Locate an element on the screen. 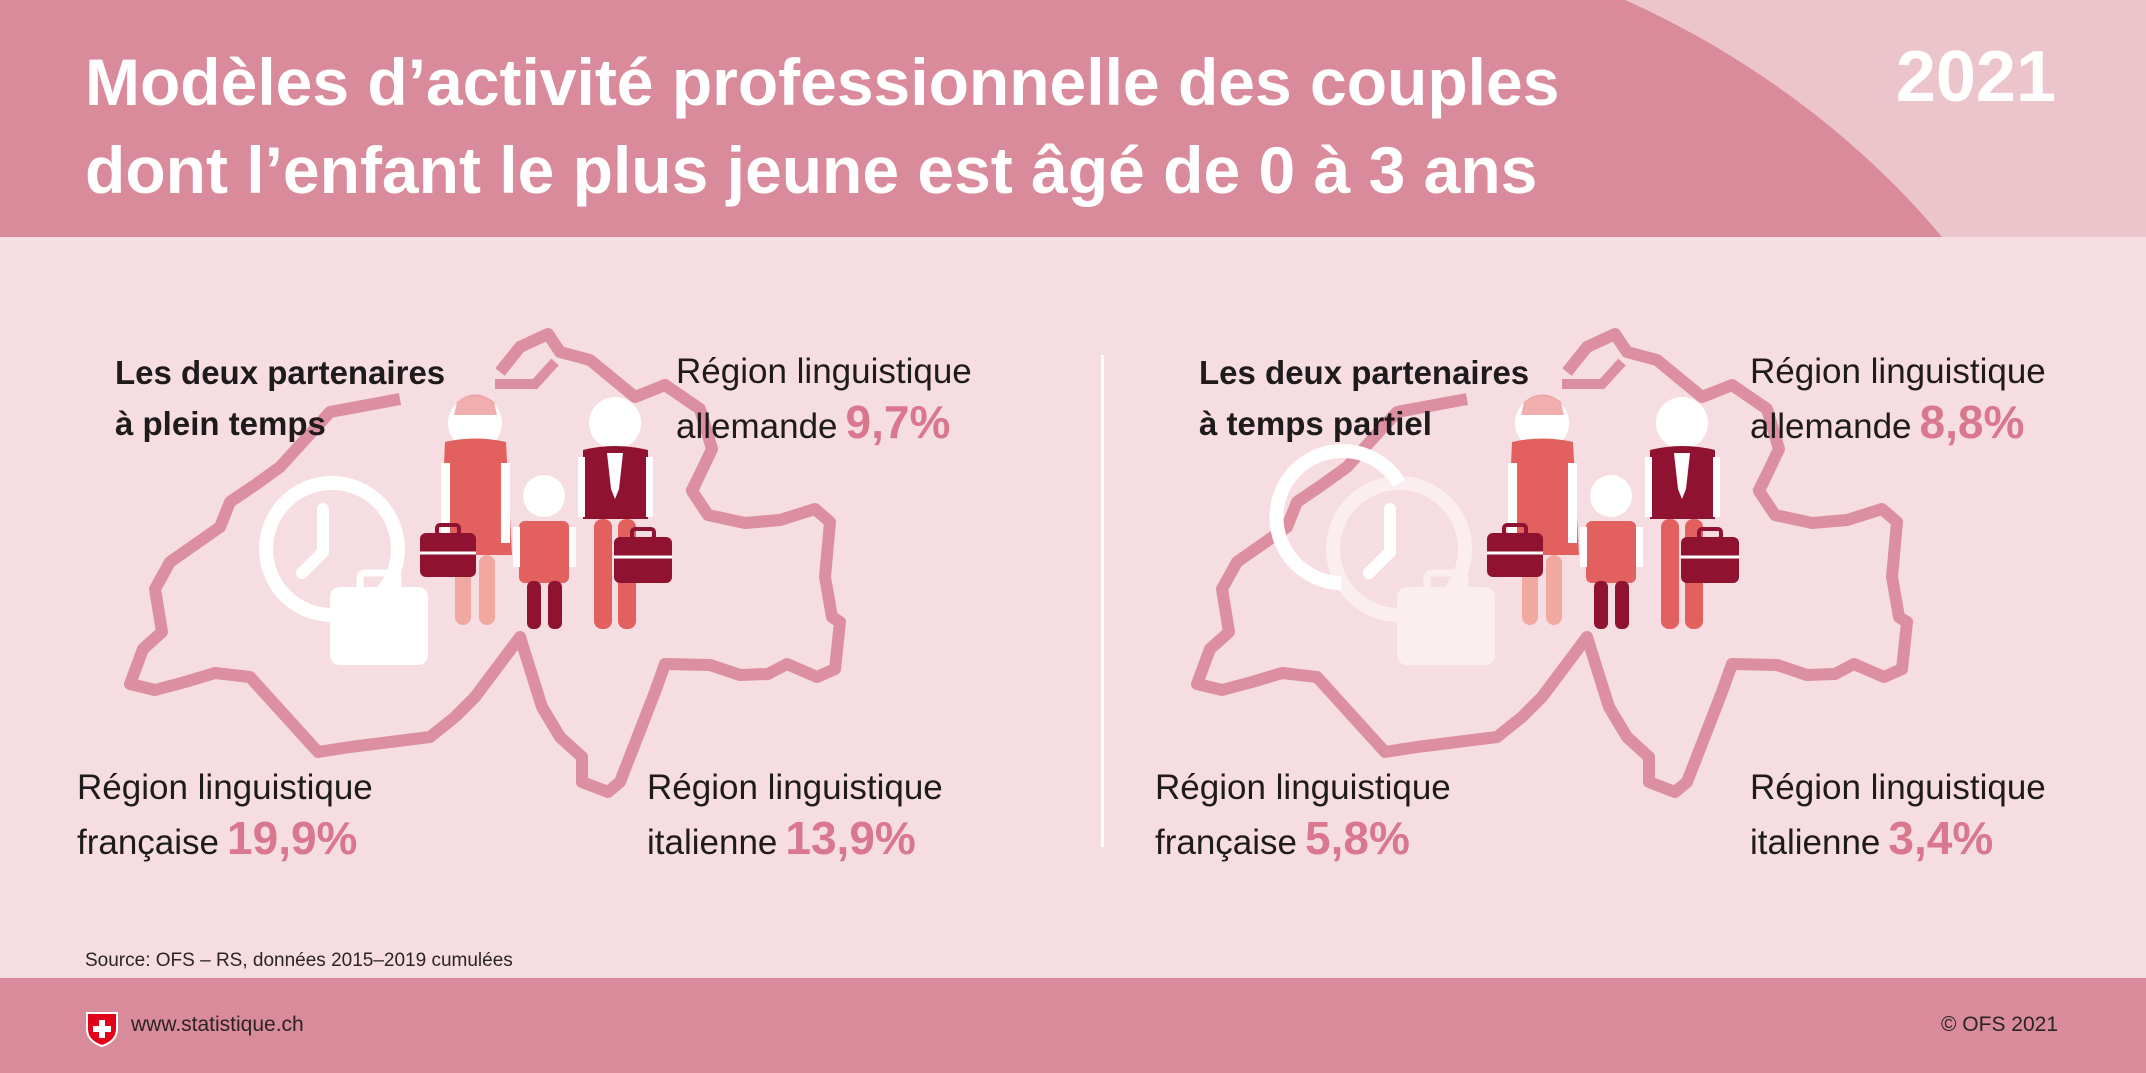 Image resolution: width=2146 pixels, height=1073 pixels. region-allemande-label: Région linguistique allemande 8,8% is located at coordinates (1898, 399).